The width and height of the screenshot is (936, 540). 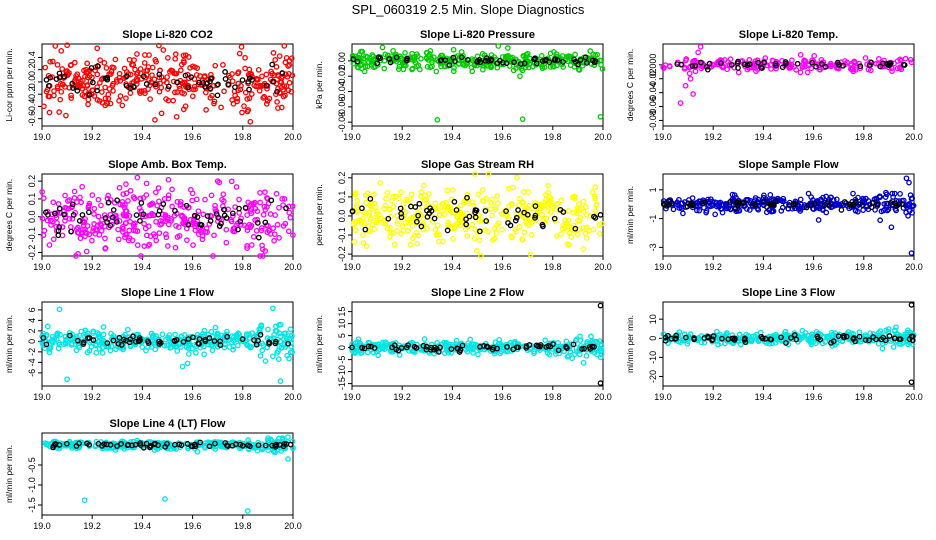 What do you see at coordinates (788, 215) in the screenshot?
I see `series-points` at bounding box center [788, 215].